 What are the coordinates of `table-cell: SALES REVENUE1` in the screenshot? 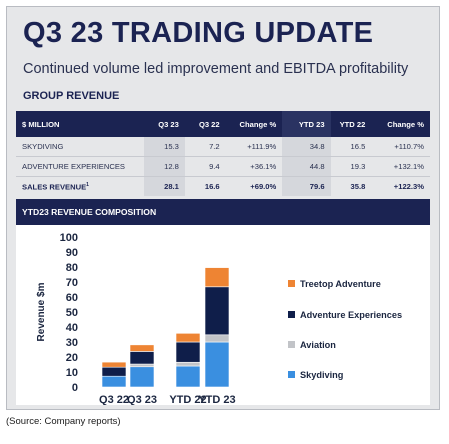 It's located at (80, 187).